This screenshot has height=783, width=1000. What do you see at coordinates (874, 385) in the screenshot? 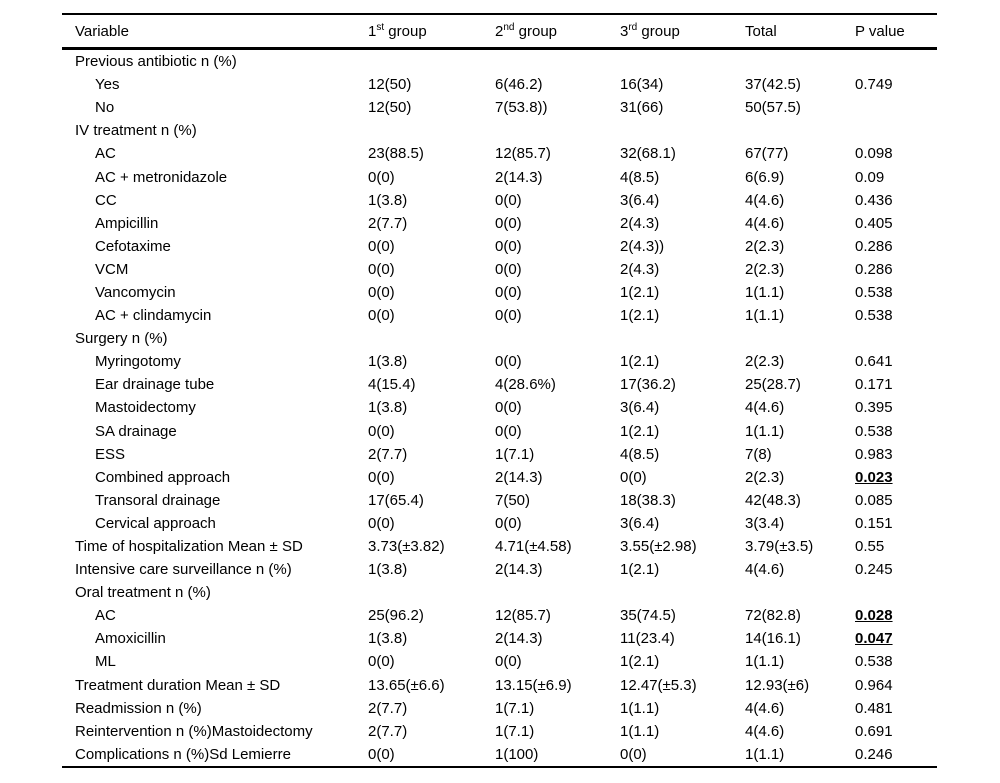
I see `pvalue-cell: 0.171` at bounding box center [874, 385].